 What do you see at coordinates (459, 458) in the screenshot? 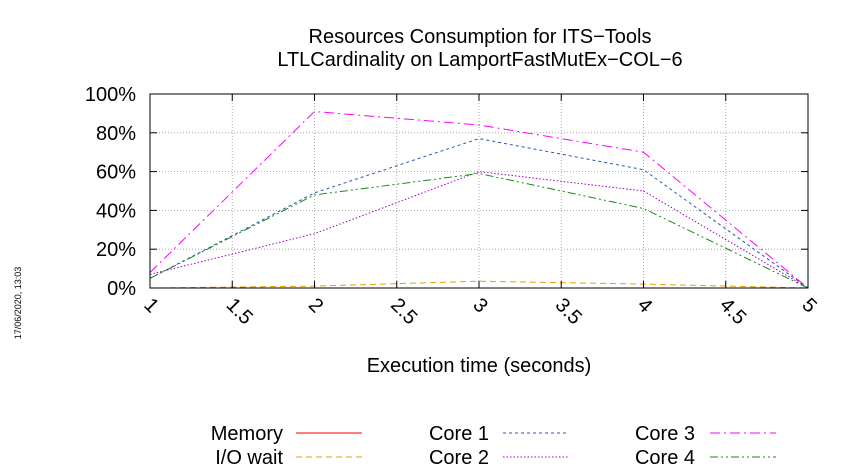
I see `legend-label: Core 2` at bounding box center [459, 458].